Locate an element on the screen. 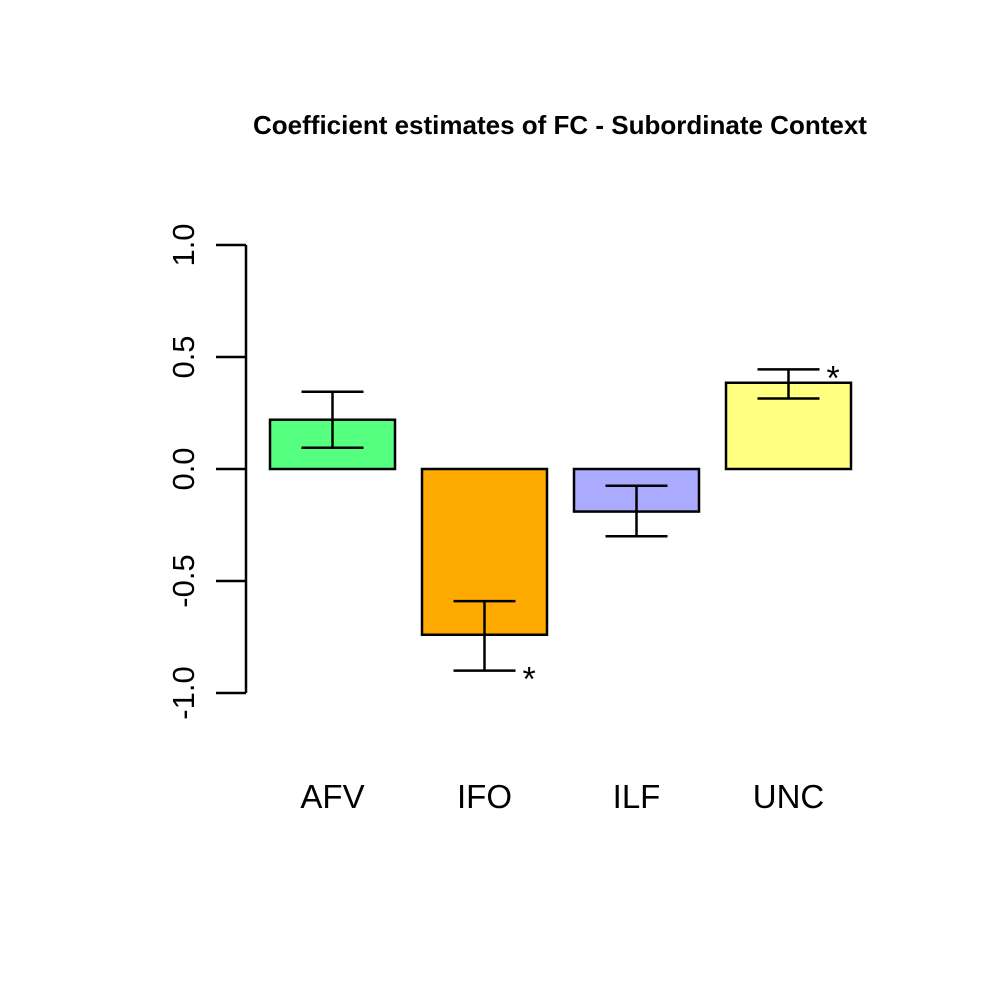  significance-markers-group: ** is located at coordinates (681, 528).